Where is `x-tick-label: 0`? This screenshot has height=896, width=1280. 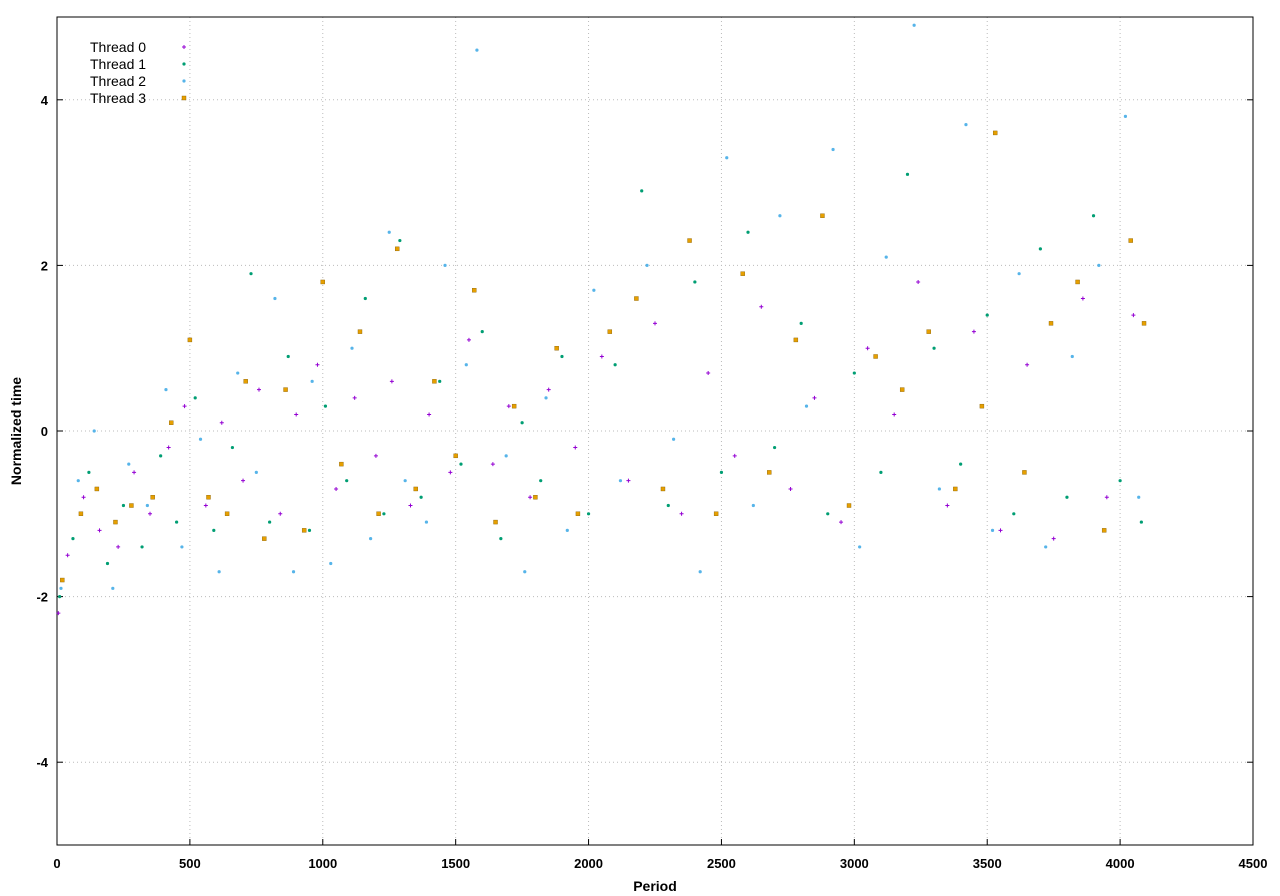 x-tick-label: 0 is located at coordinates (56, 863).